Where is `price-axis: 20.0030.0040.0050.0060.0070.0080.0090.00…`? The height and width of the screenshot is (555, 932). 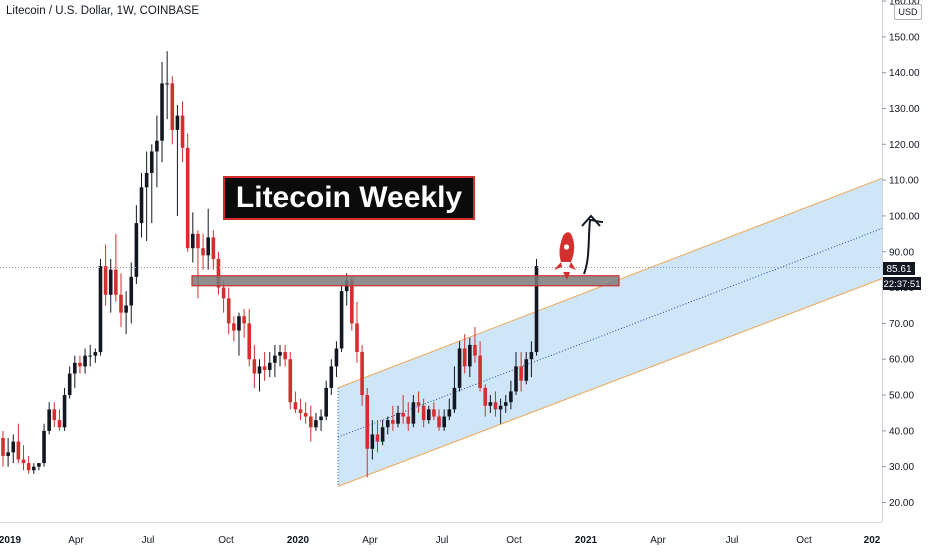 price-axis: 20.0030.0040.0050.0060.0070.0080.0090.00… is located at coordinates (901, 254).